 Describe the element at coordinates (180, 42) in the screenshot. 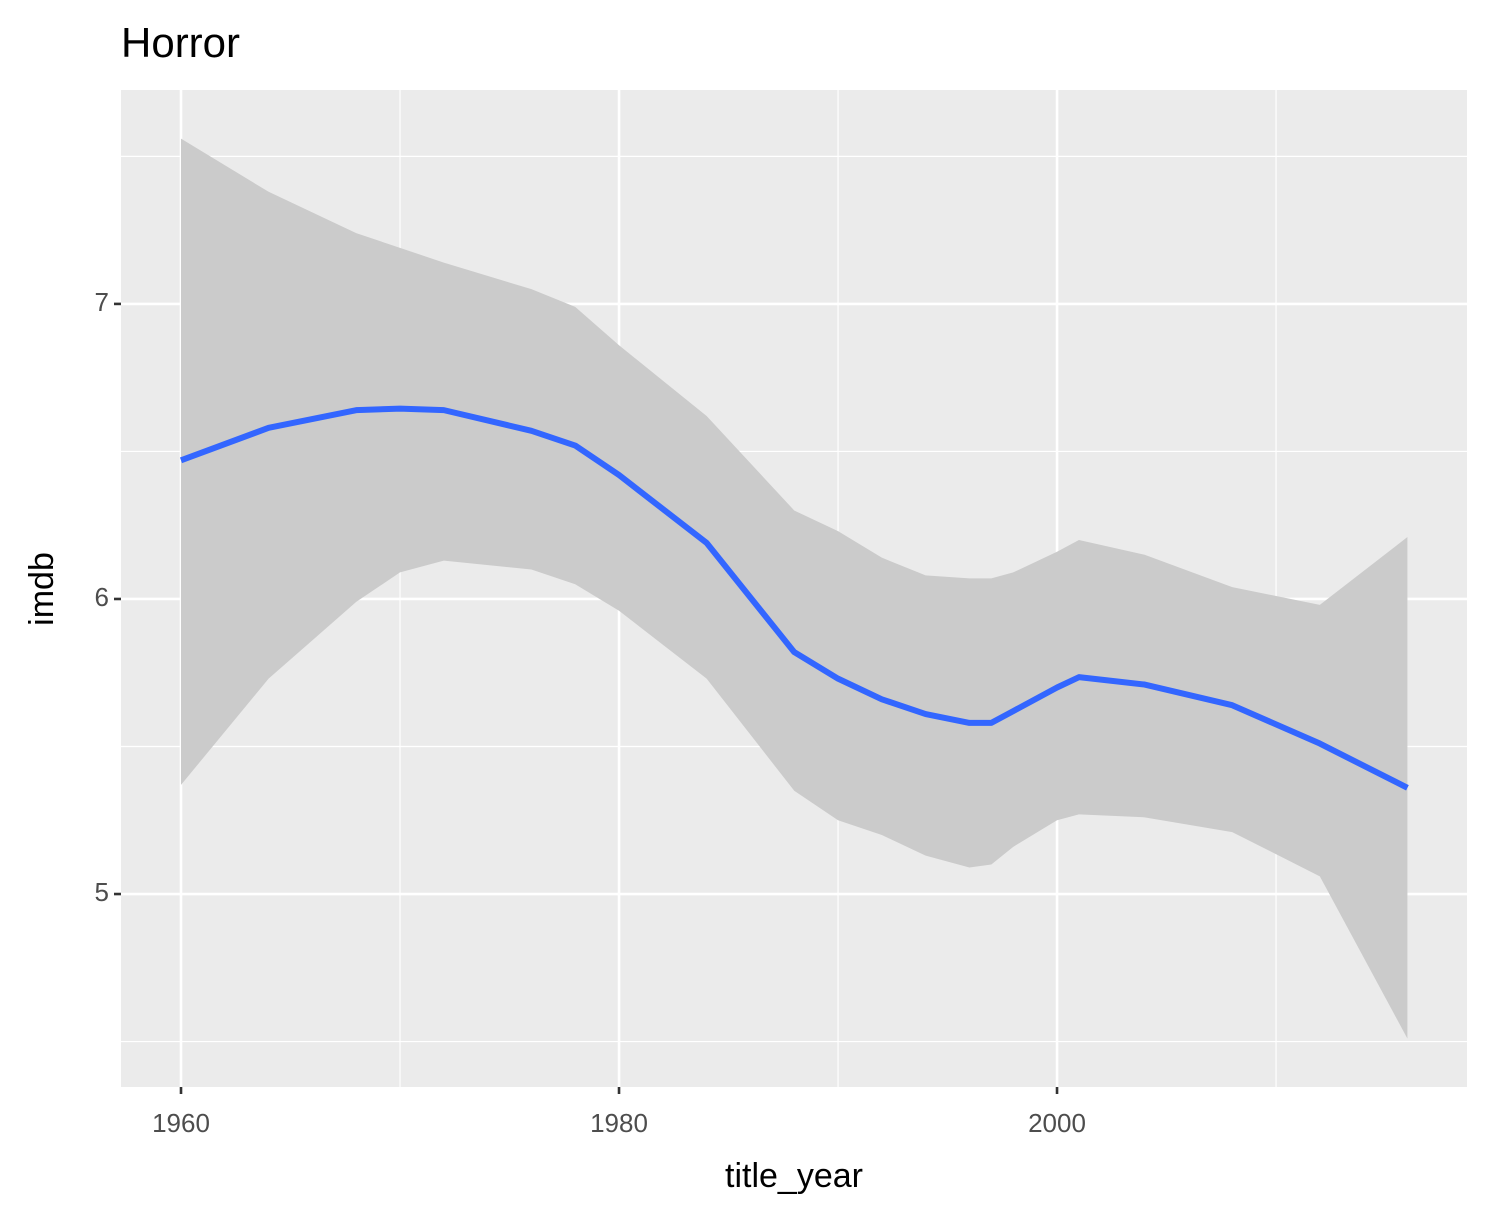

I see `chart-title: Horror` at that location.